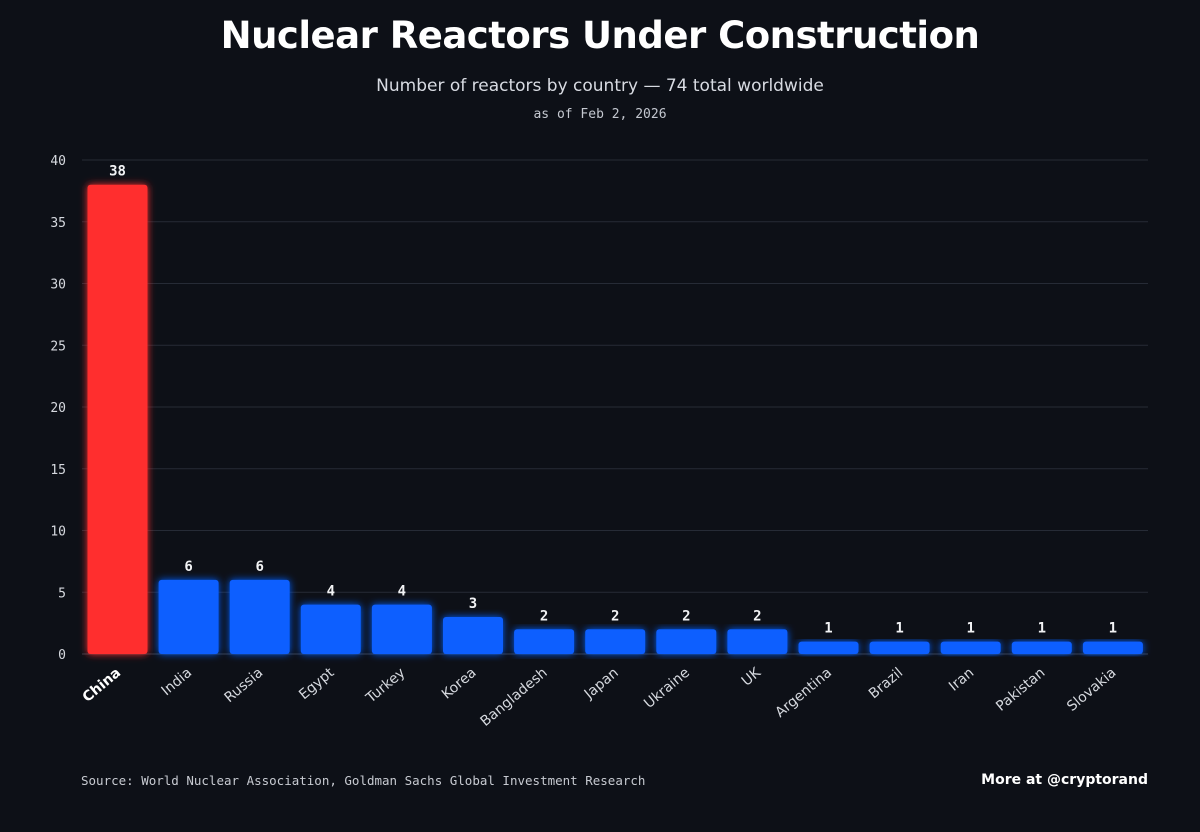  I want to click on bar-argentina, so click(828, 647).